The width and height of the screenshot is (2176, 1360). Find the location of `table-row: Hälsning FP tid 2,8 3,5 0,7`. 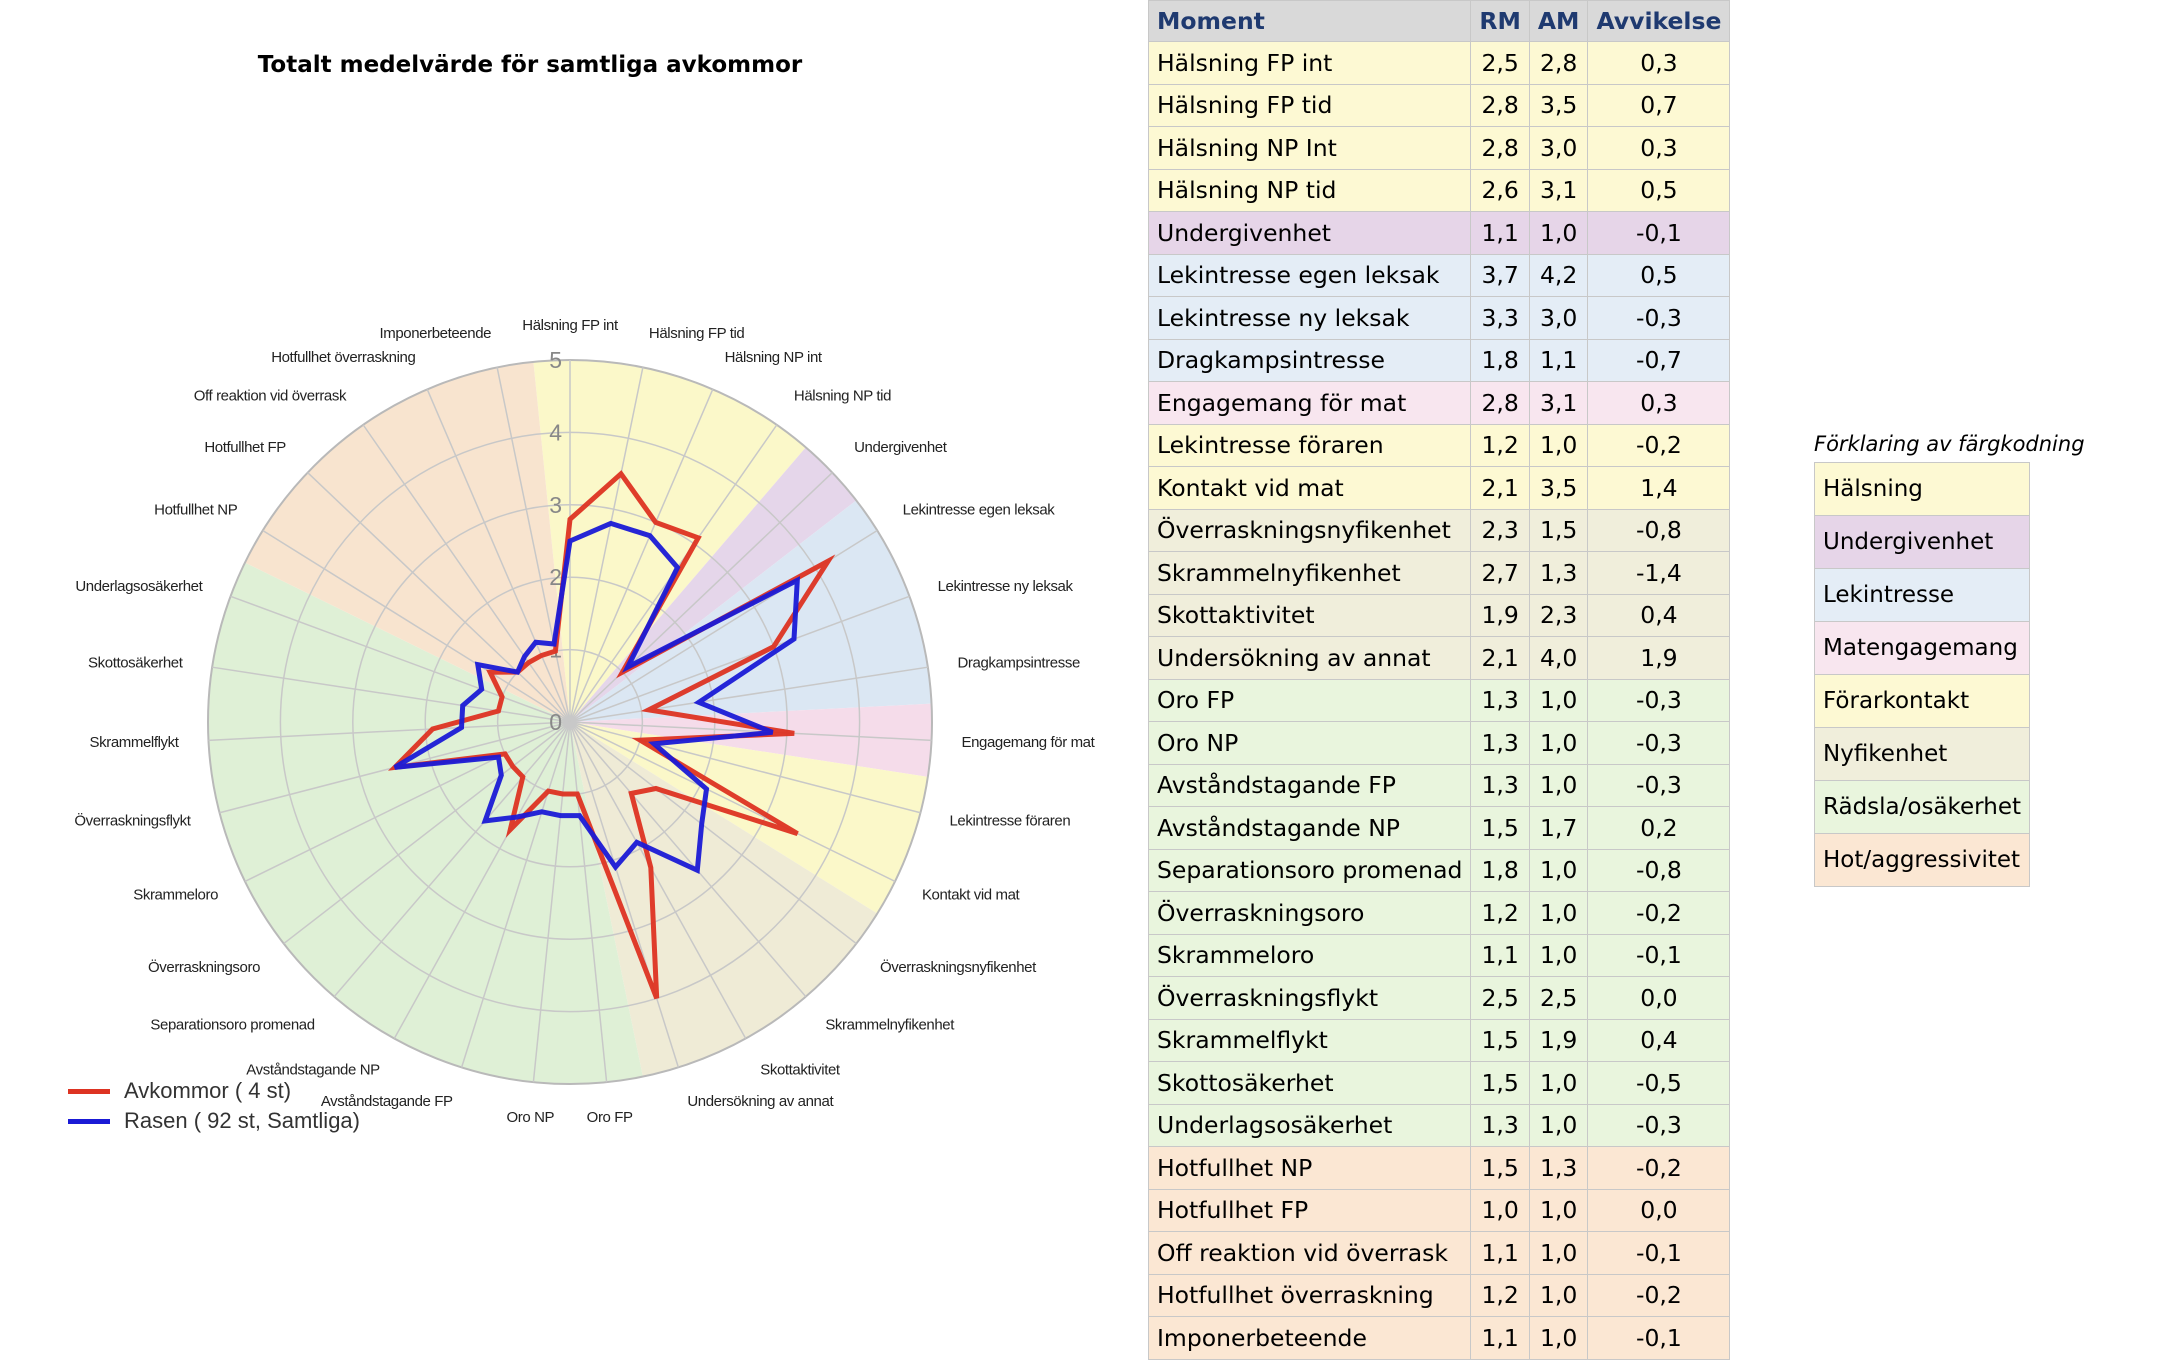

table-row: Hälsning FP tid 2,8 3,5 0,7 is located at coordinates (1439, 105).